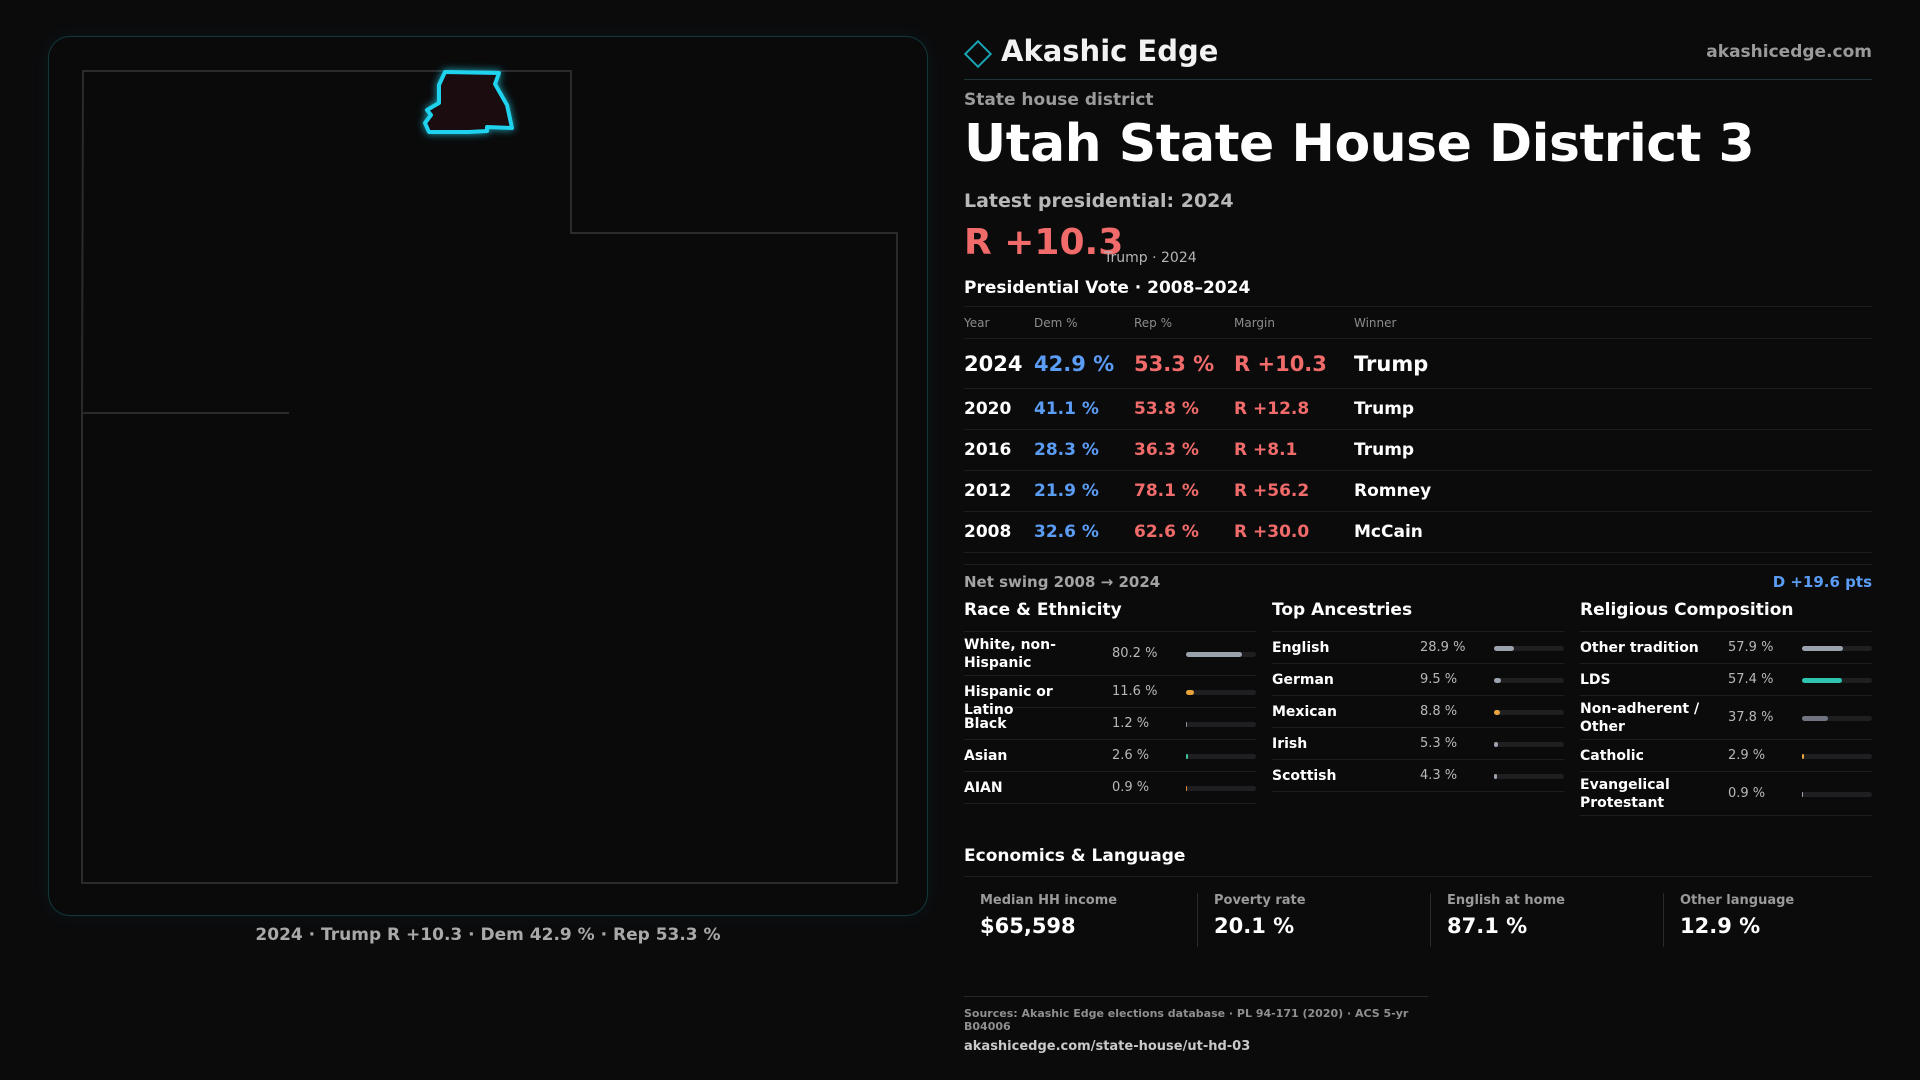  What do you see at coordinates (1084, 532) in the screenshot?
I see `dem-cell: 32.6 %` at bounding box center [1084, 532].